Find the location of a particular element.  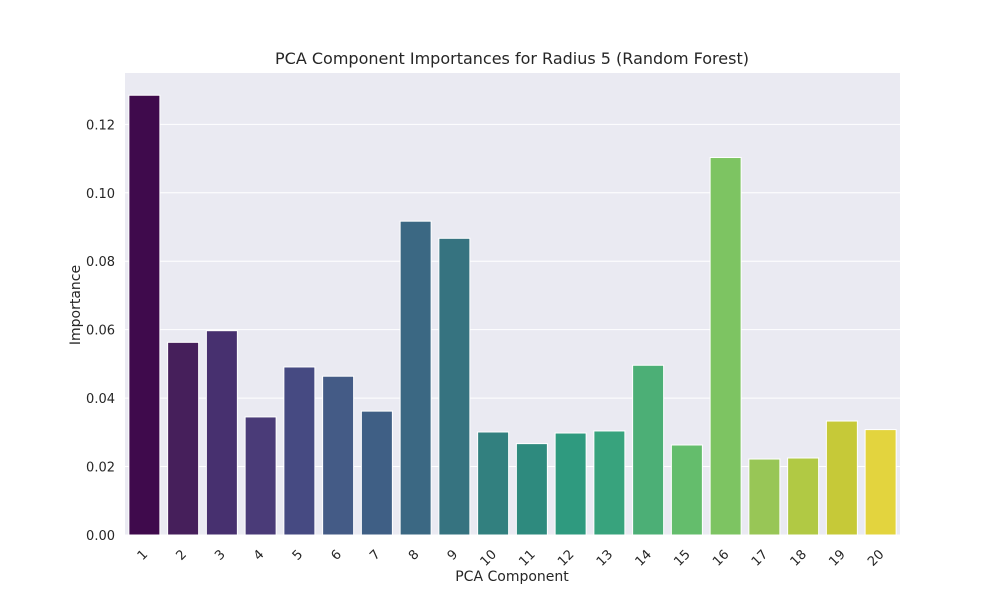

x-tick-label: 10 is located at coordinates (489, 558).